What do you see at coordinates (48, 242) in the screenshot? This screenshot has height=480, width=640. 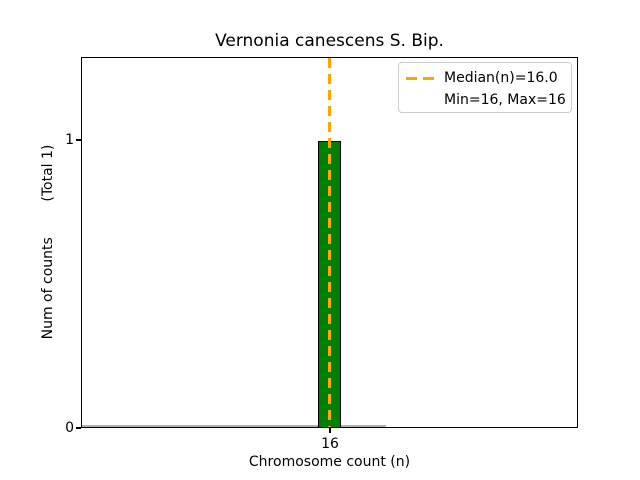 I see `y-axis-label: Num of counts (Total 1)` at bounding box center [48, 242].